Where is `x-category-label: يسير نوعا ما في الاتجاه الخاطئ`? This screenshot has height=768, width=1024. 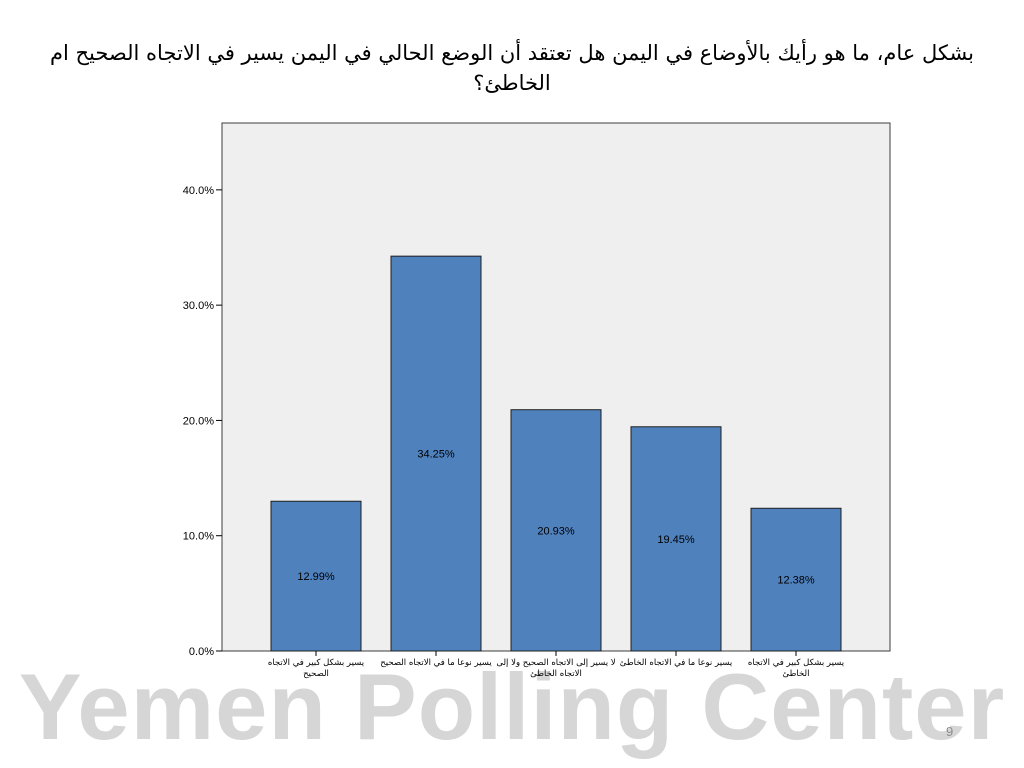
x-category-label: يسير نوعا ما في الاتجاه الخاطئ is located at coordinates (676, 663).